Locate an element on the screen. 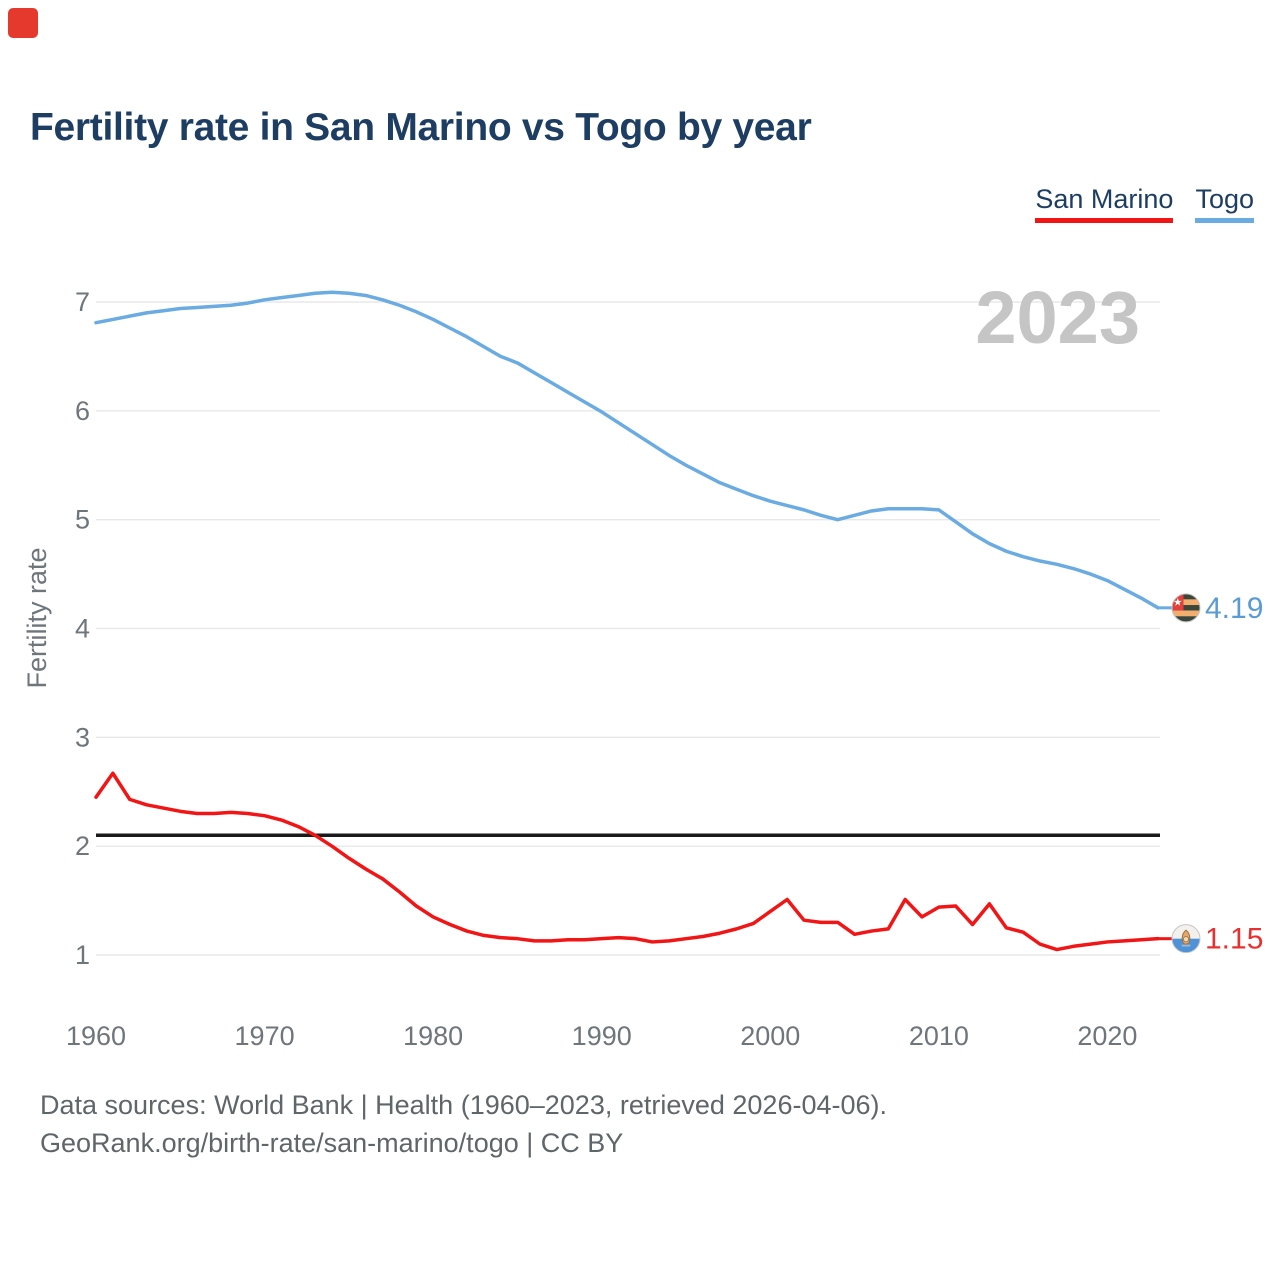  y-axis-ticks: 1 2 3 4 5 6 7 is located at coordinates (82, 628).